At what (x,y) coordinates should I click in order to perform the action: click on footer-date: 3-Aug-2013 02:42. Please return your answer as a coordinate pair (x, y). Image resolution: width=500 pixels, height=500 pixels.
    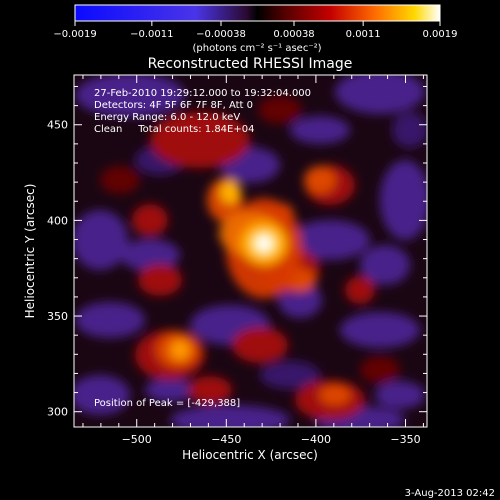
    Looking at the image, I should click on (450, 493).